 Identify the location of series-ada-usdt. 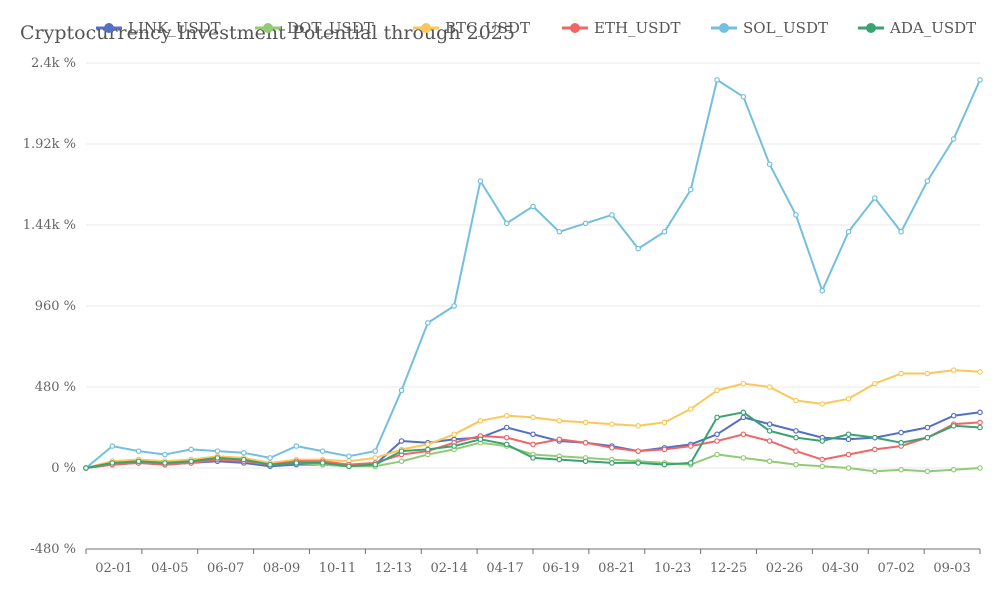
(533, 440).